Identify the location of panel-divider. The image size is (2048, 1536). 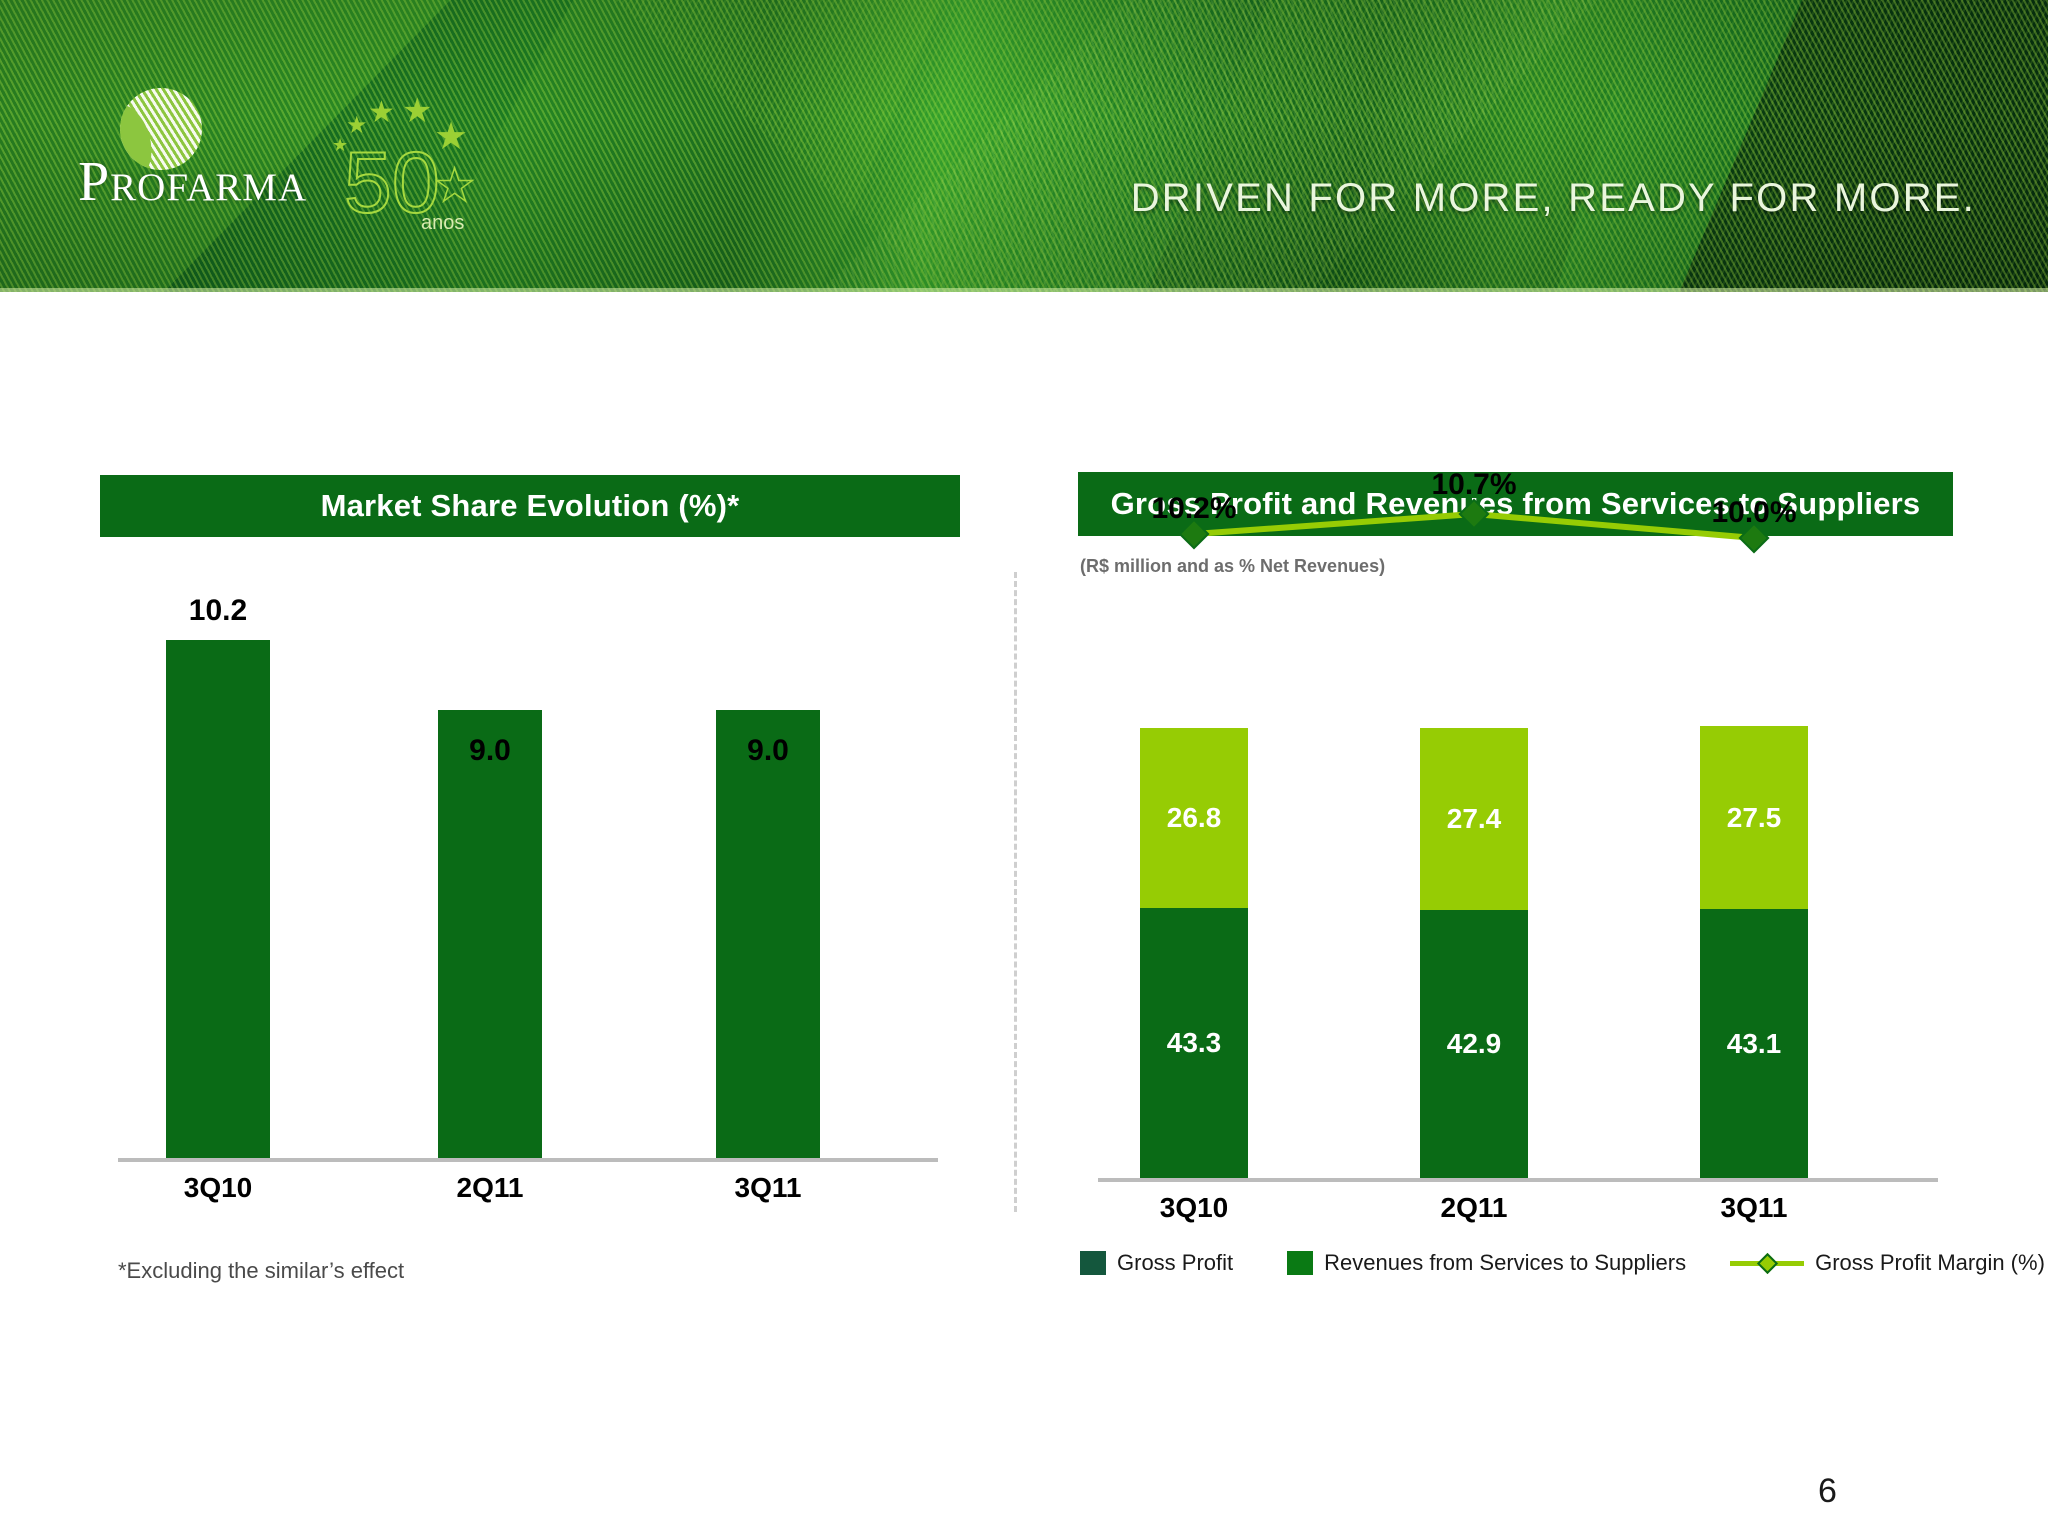
(1015, 892).